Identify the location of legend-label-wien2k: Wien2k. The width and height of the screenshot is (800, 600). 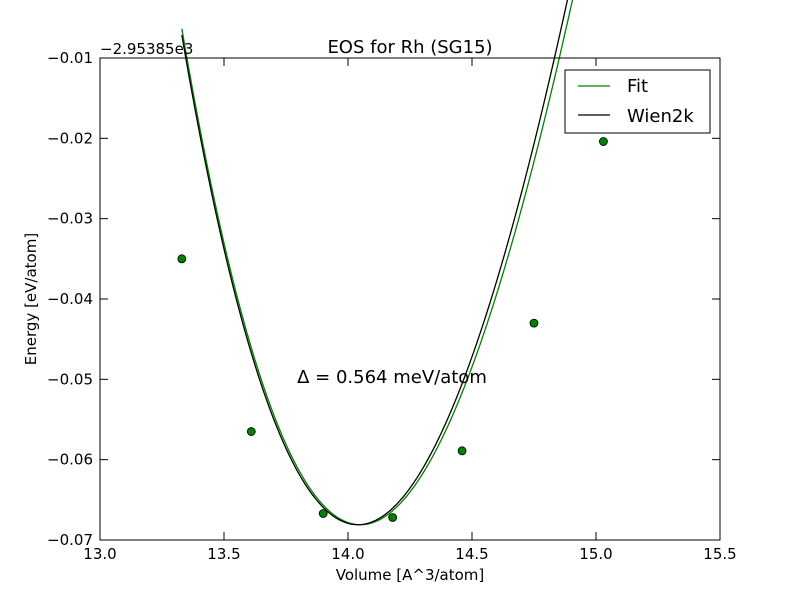
(660, 116).